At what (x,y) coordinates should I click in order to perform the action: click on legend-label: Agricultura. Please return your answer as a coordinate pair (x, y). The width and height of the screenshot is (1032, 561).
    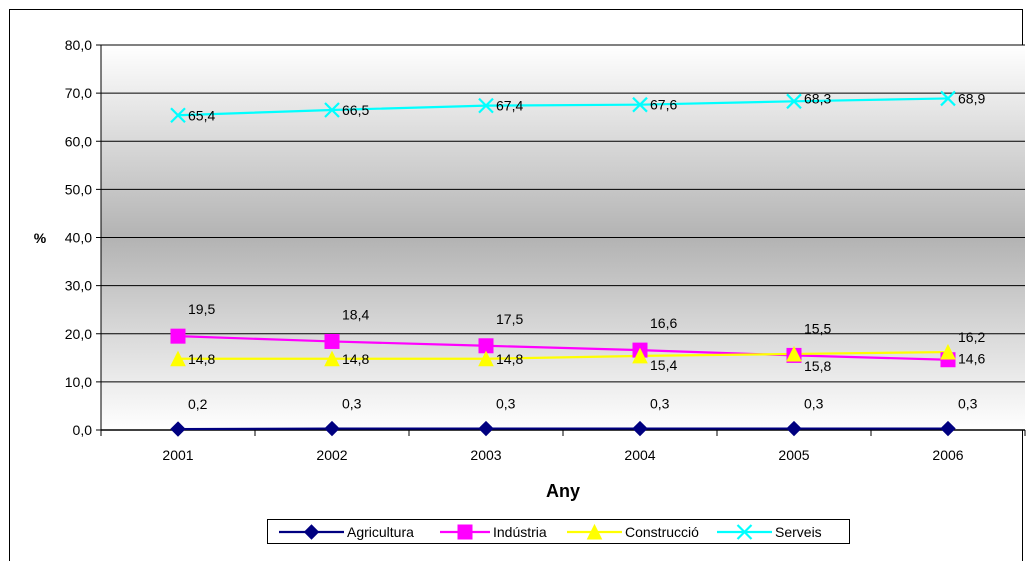
    Looking at the image, I should click on (380, 532).